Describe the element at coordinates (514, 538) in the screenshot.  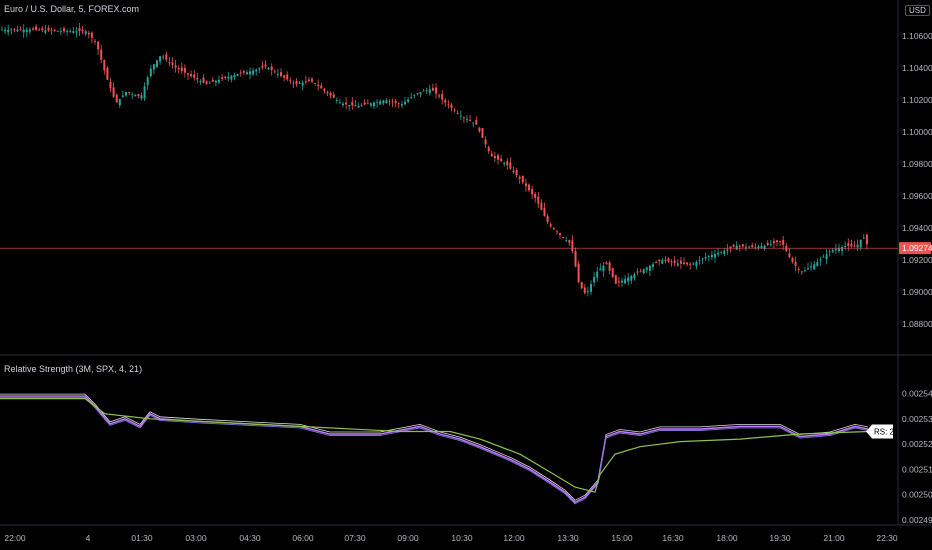
I see `time-tick-label: 12:00` at that location.